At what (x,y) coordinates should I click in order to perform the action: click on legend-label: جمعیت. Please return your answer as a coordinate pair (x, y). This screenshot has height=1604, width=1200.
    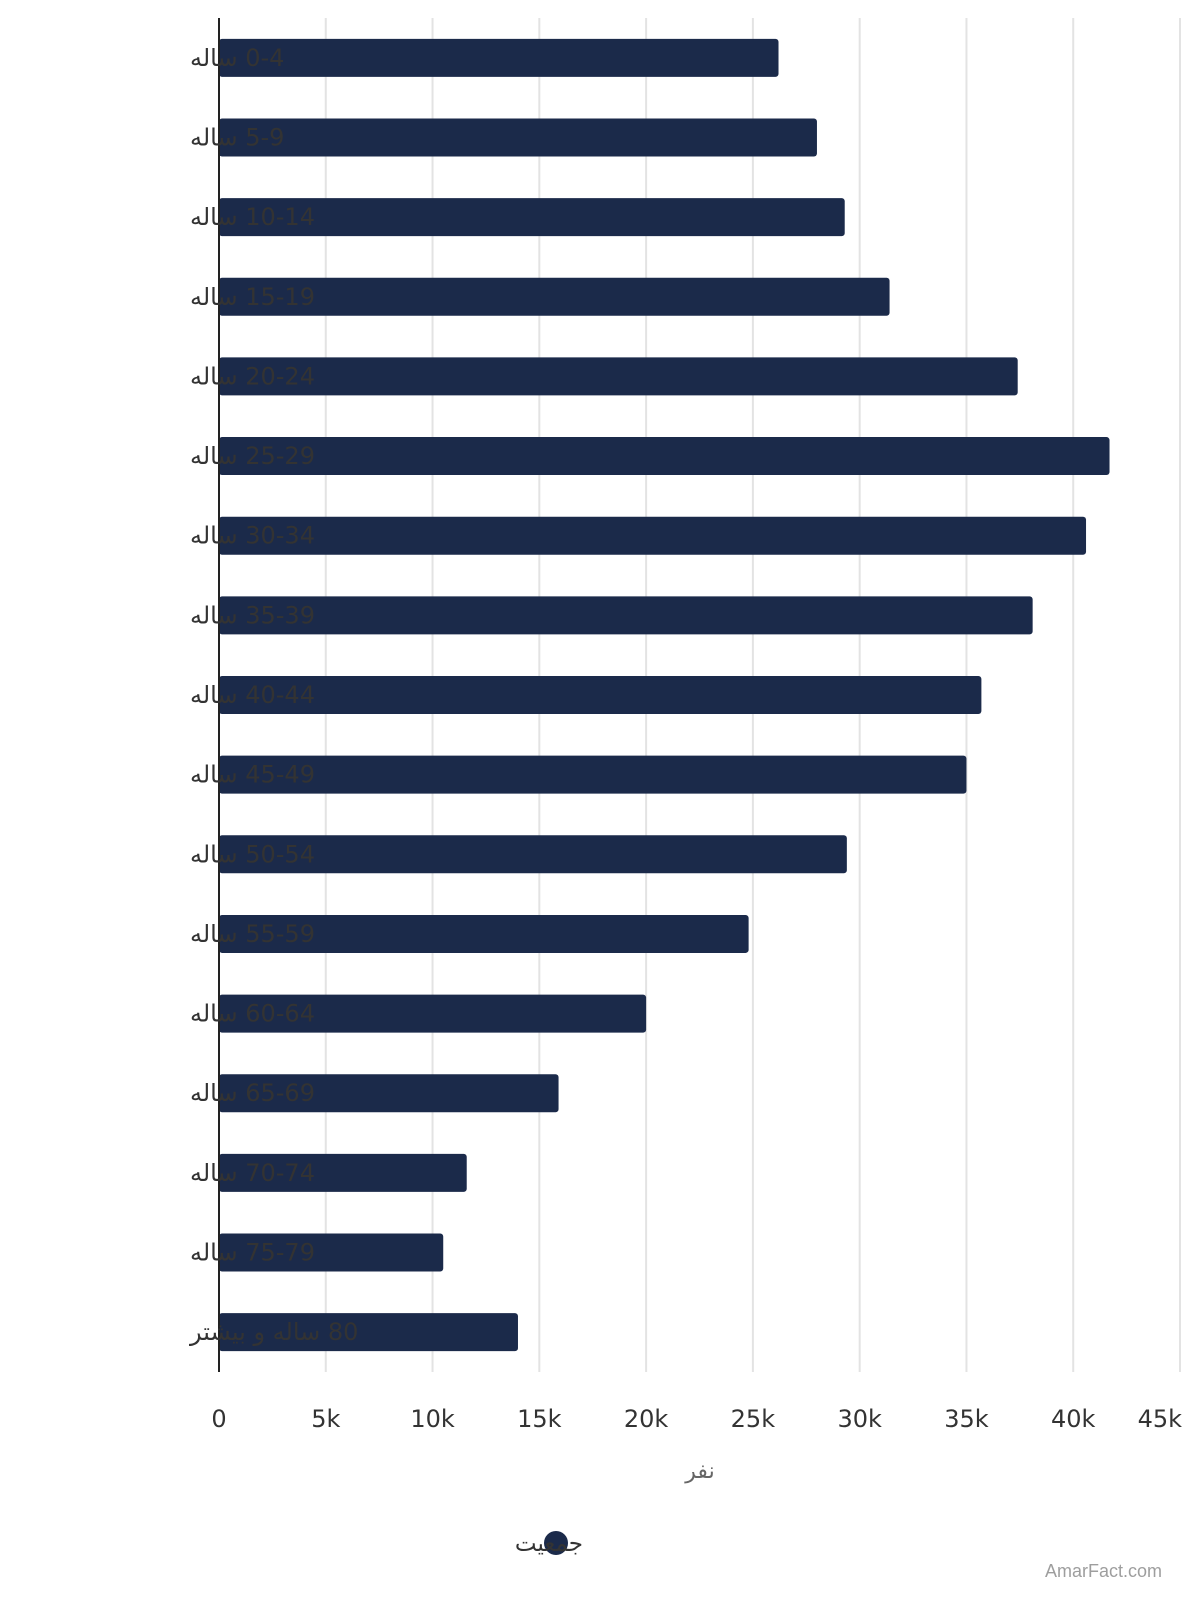
    Looking at the image, I should click on (549, 1544).